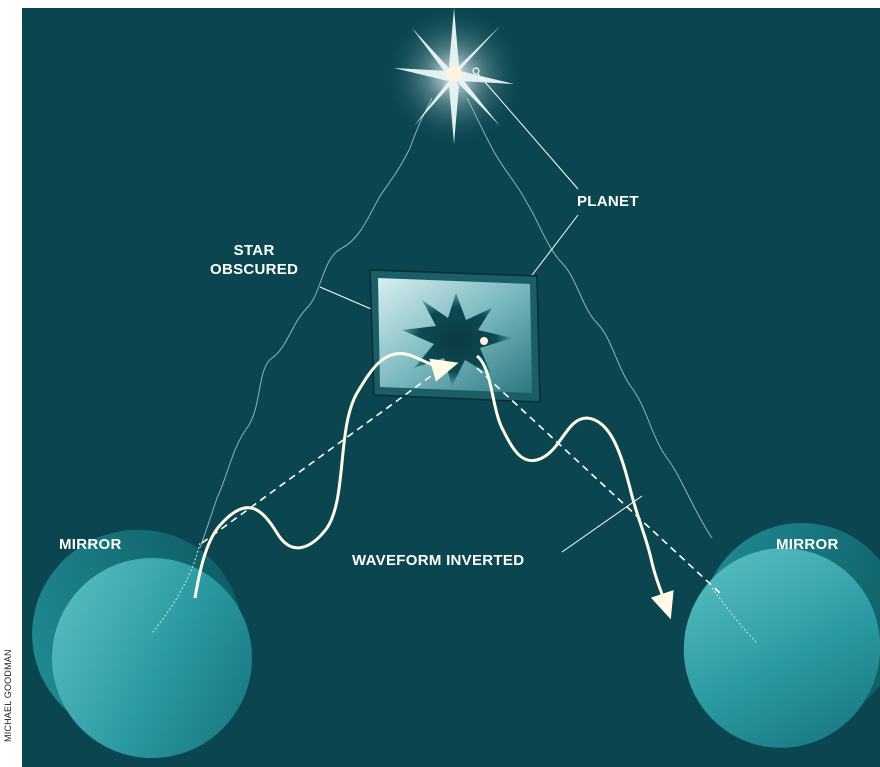  What do you see at coordinates (90, 544) in the screenshot?
I see `label-mirror-left: MIRROR` at bounding box center [90, 544].